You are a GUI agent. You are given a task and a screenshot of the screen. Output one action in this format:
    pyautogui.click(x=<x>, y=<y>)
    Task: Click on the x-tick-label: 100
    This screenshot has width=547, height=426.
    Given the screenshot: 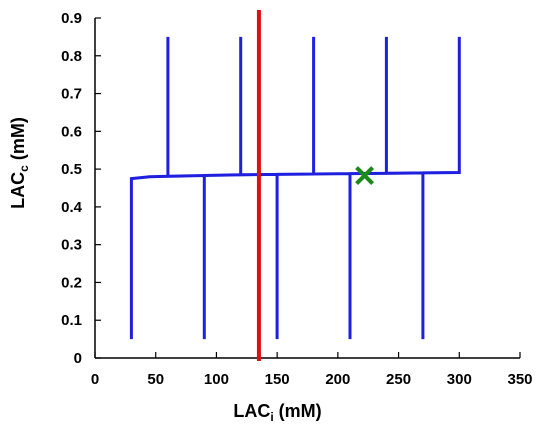 What is the action you would take?
    pyautogui.click(x=216, y=379)
    